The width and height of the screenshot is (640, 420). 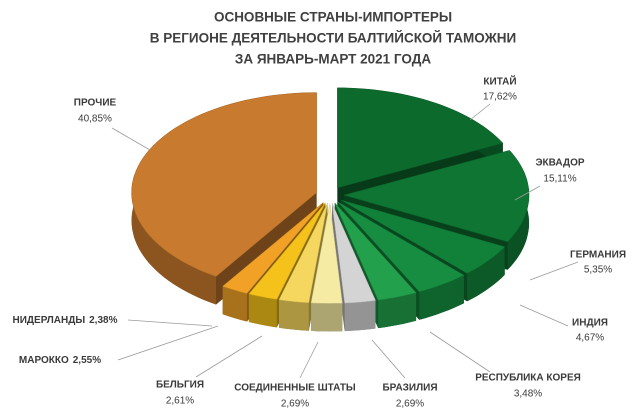 What do you see at coordinates (500, 97) in the screenshot?
I see `value-label: 17,62%` at bounding box center [500, 97].